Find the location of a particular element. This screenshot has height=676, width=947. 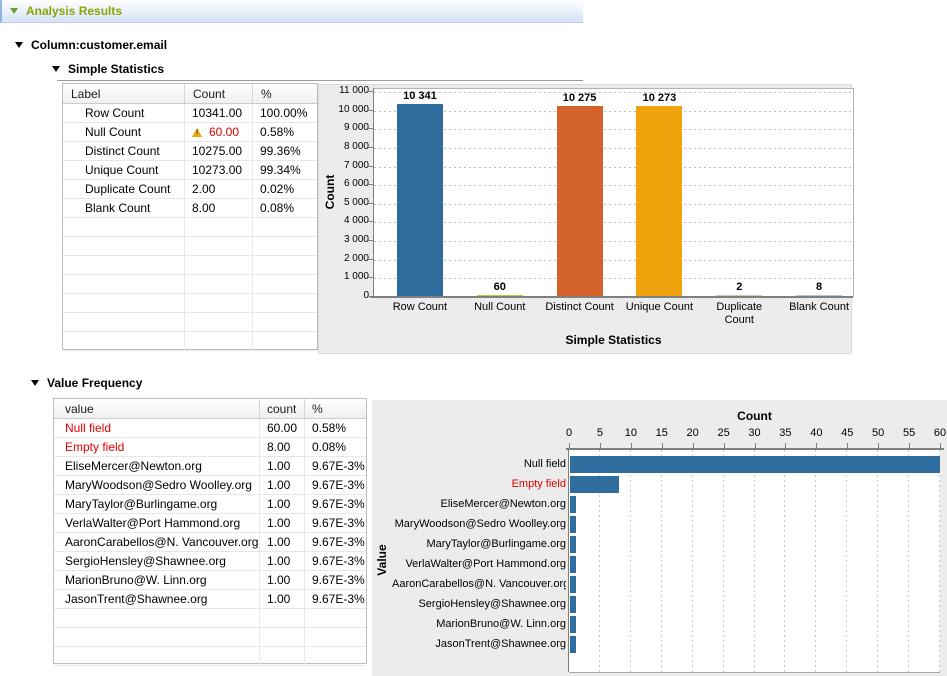

cell-count: 10275.00 is located at coordinates (219, 151).